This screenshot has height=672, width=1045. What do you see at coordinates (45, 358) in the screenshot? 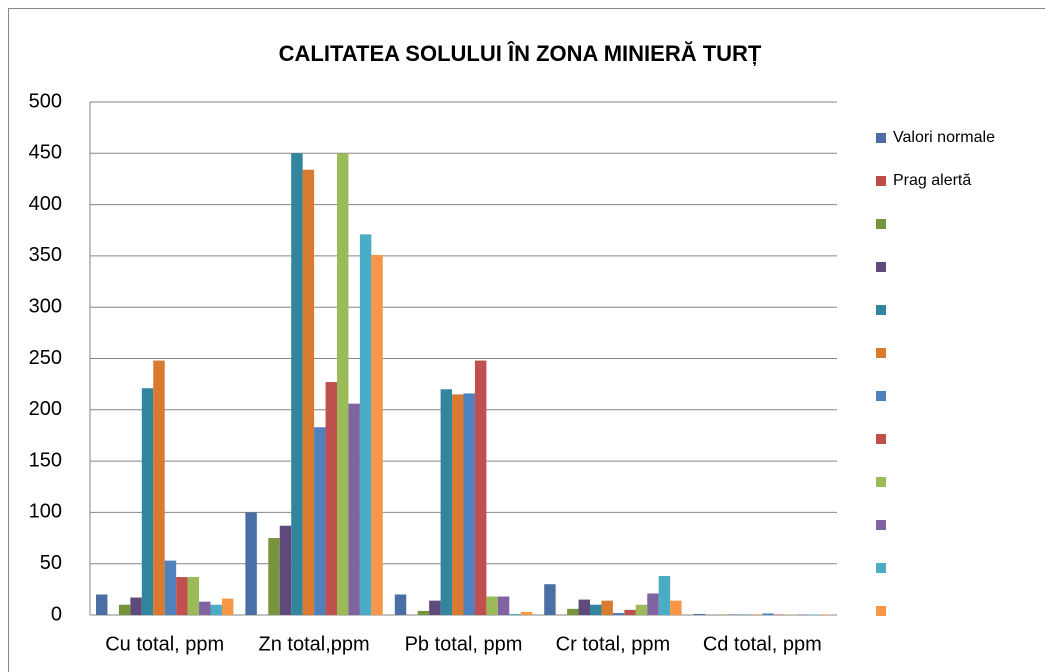
I see `y-tick-label: 250` at bounding box center [45, 358].